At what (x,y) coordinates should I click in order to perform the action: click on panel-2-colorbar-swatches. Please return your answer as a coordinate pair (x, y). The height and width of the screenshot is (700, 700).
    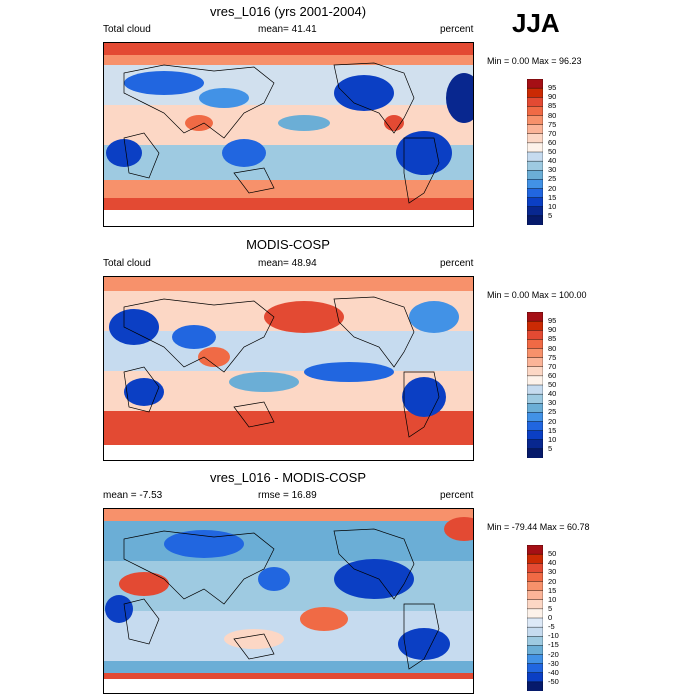
    Looking at the image, I should click on (535, 385).